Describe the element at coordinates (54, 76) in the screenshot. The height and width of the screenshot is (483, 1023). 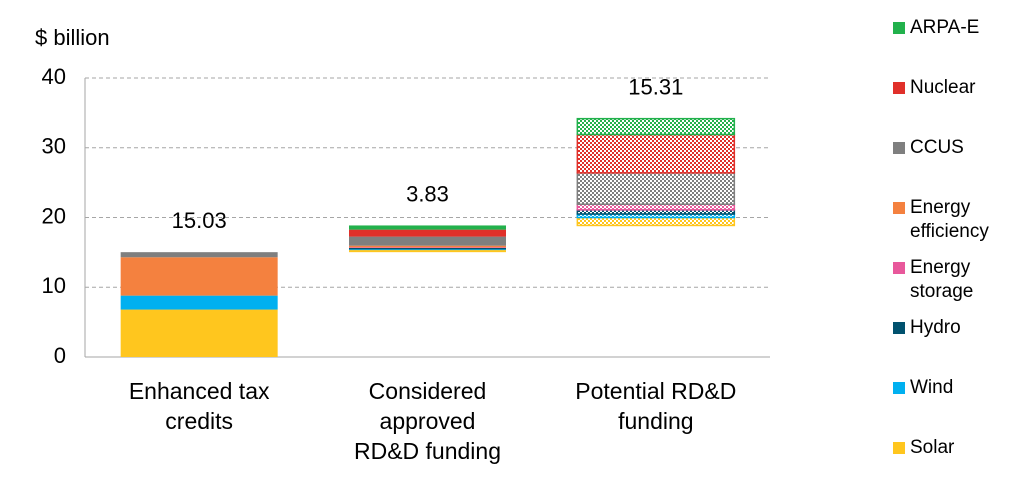
I see `y-tick-label: 40` at that location.